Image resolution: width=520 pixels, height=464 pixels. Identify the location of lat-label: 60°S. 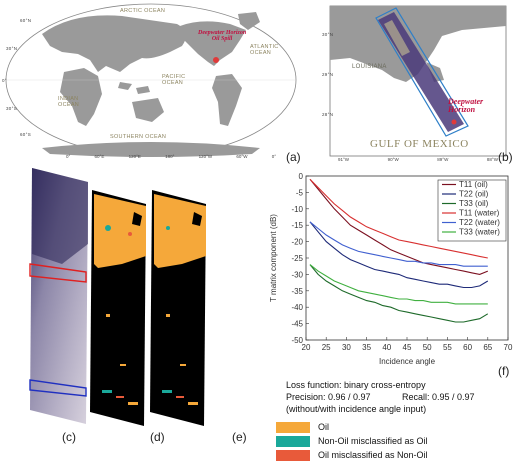
(26, 134).